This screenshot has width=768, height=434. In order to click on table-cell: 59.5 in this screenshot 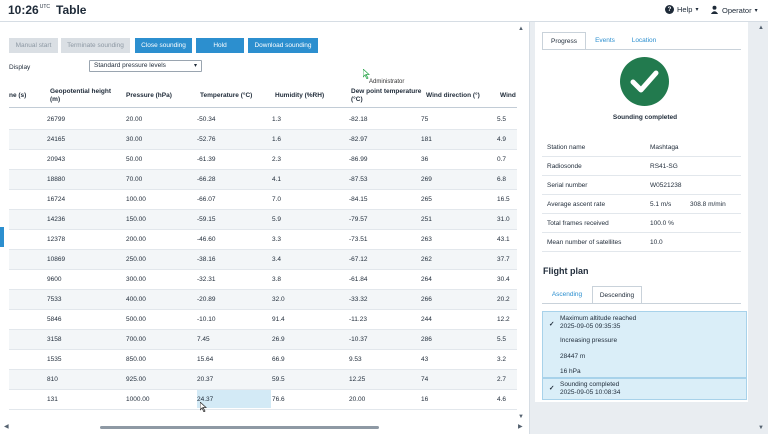, I will do `click(278, 379)`.